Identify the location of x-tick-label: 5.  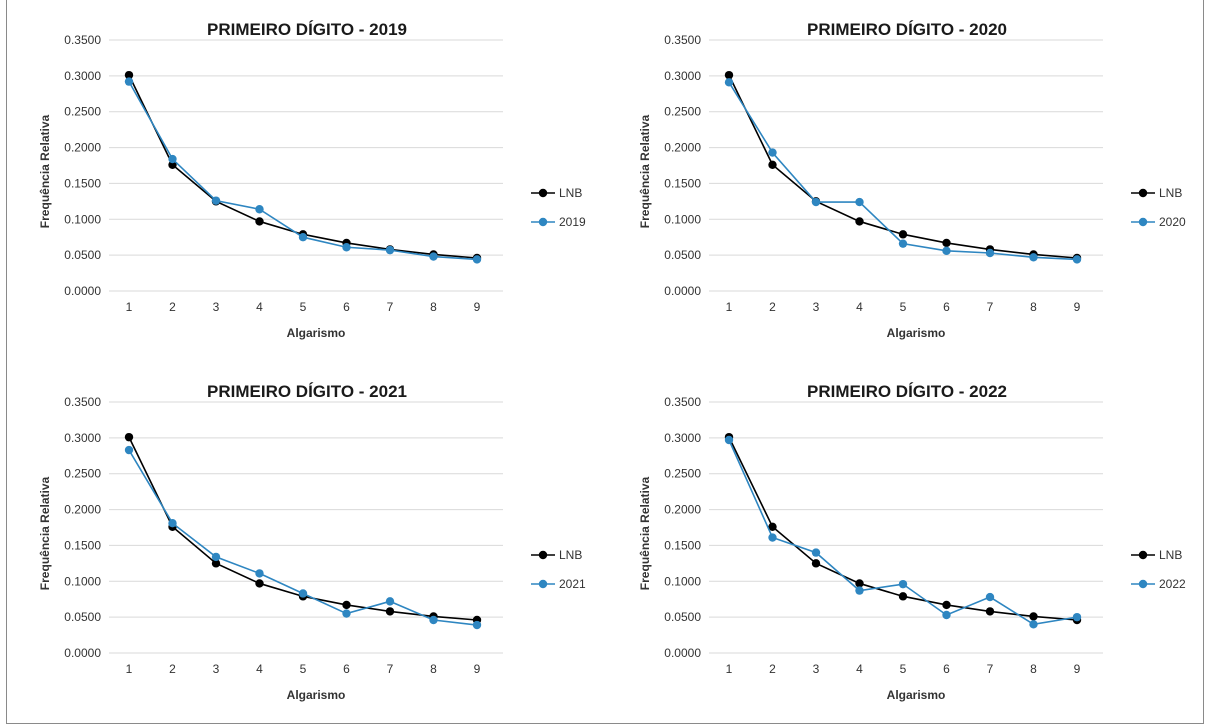
(903, 307).